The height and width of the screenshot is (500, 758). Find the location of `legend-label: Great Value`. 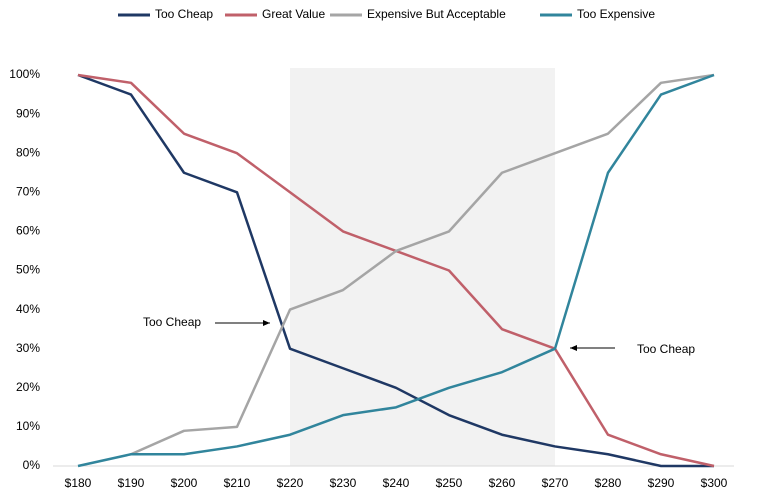

legend-label: Great Value is located at coordinates (293, 14).